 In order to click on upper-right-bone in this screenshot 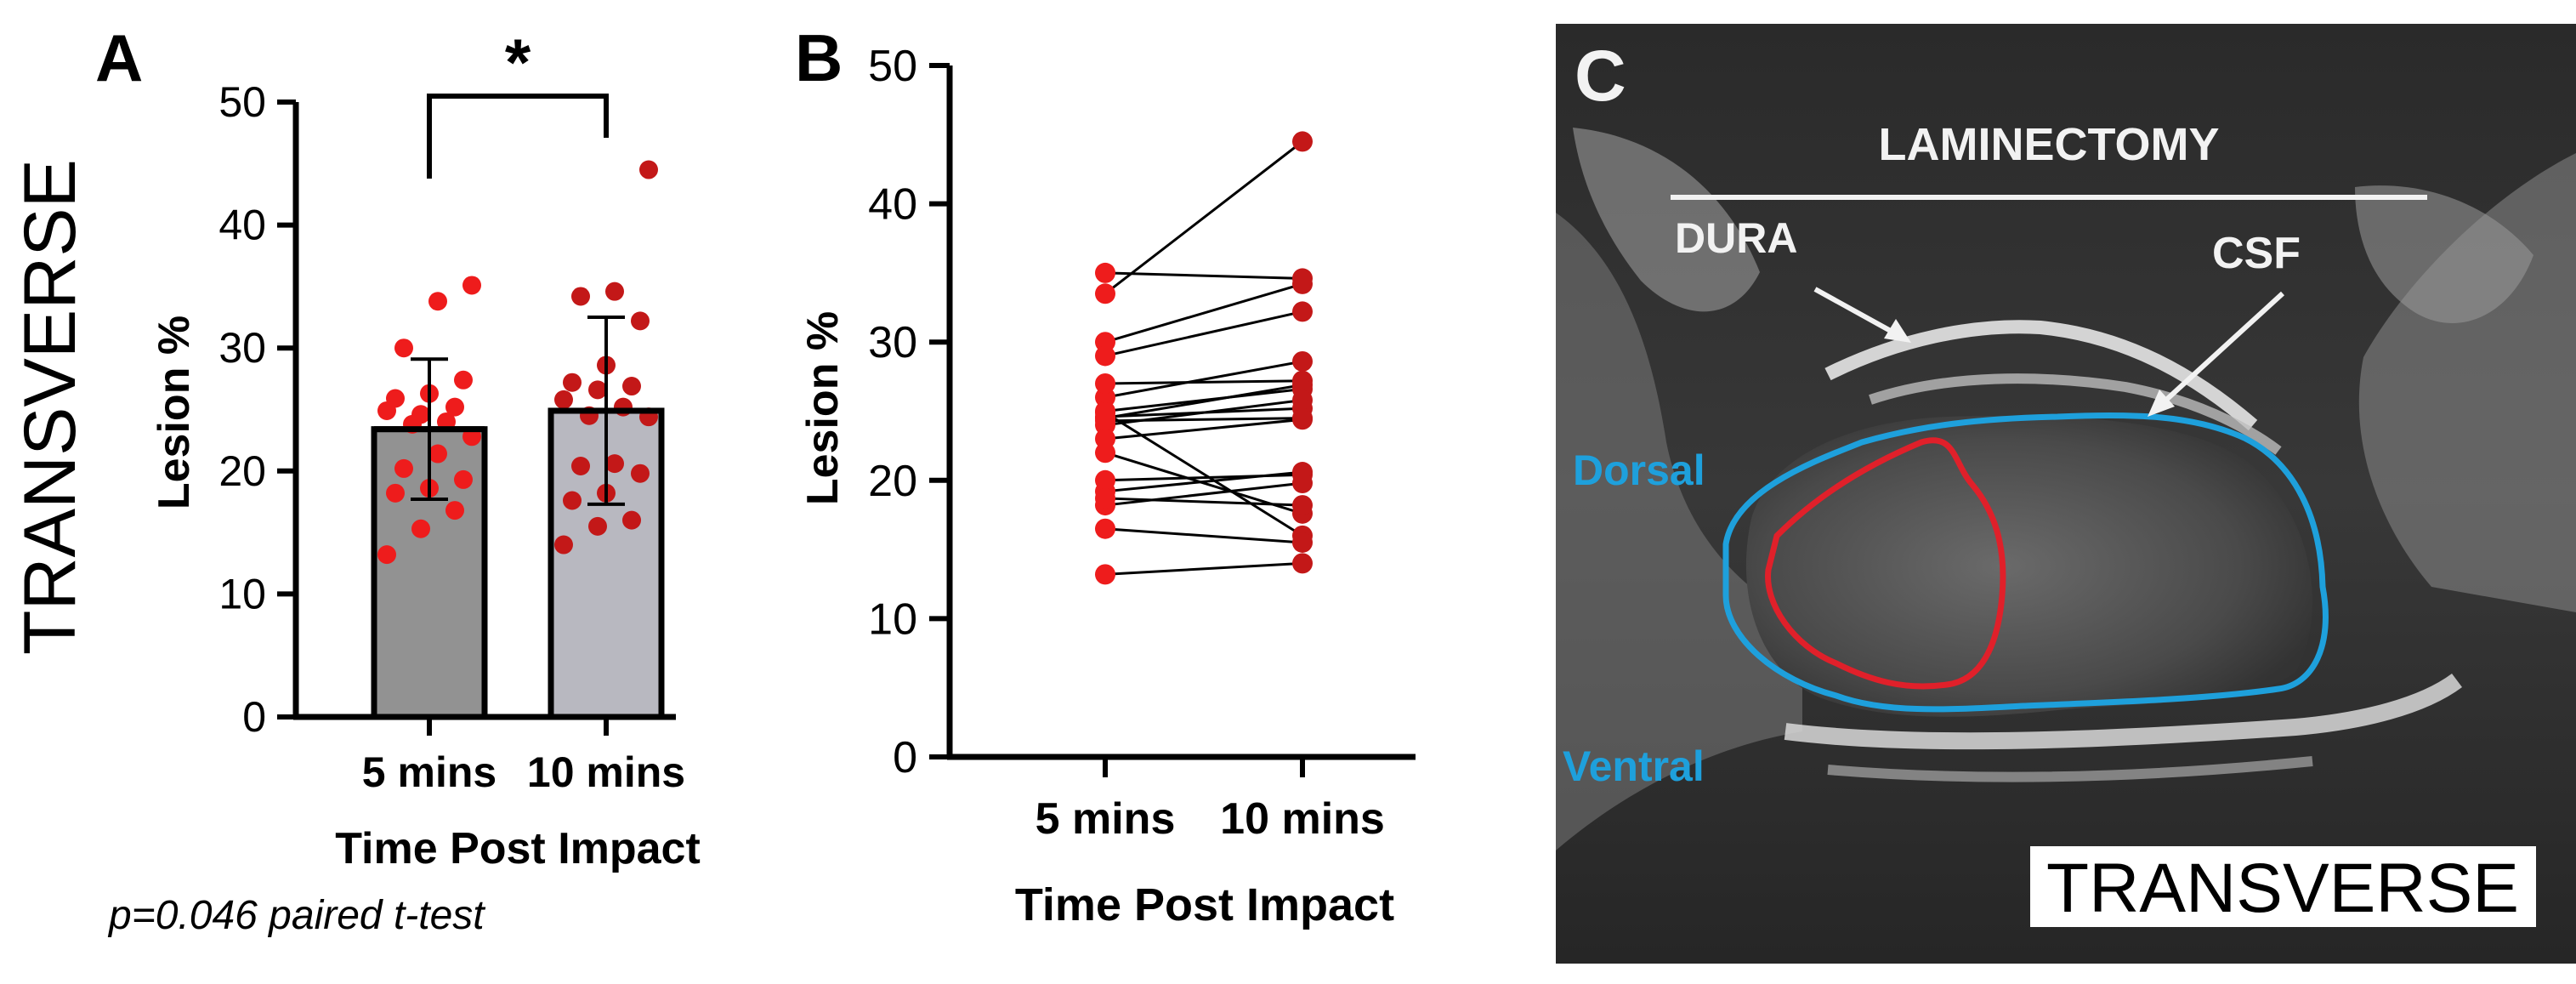, I will do `click(2444, 254)`.